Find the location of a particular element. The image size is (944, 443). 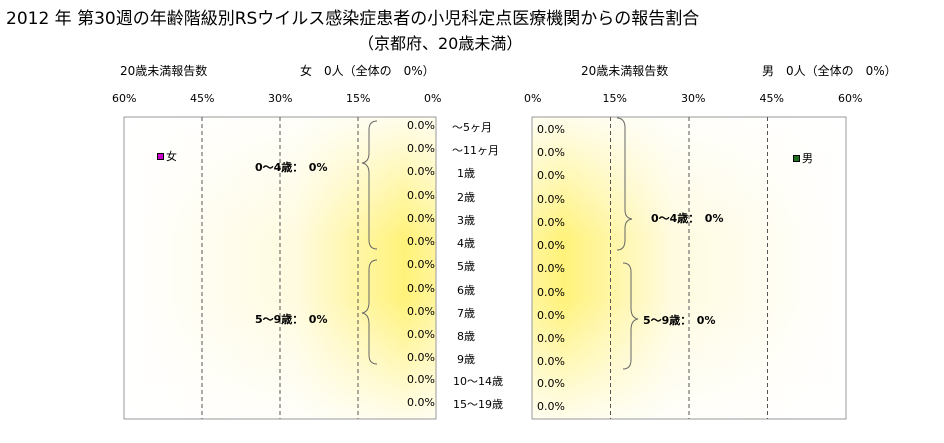

right-group-label-0-4: 0～4歳： 0% is located at coordinates (687, 218).